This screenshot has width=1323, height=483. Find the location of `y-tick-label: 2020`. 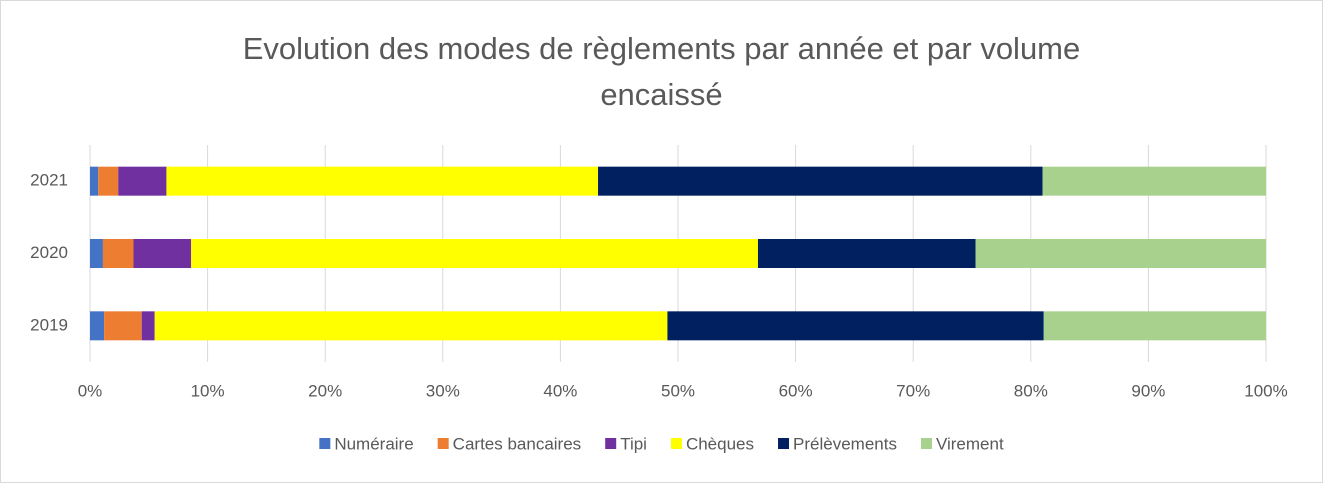

y-tick-label: 2020 is located at coordinates (49, 252).